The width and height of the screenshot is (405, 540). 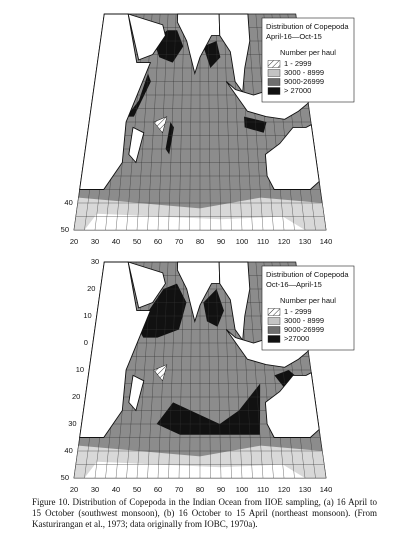 I want to click on legend-period: April-16—Oct-15, so click(x=294, y=36).